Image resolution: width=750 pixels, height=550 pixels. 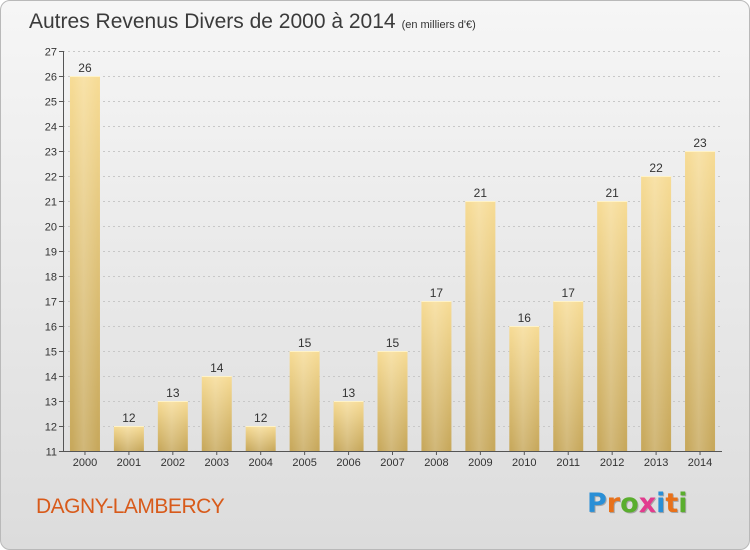 I want to click on data-label: 23, so click(x=700, y=143).